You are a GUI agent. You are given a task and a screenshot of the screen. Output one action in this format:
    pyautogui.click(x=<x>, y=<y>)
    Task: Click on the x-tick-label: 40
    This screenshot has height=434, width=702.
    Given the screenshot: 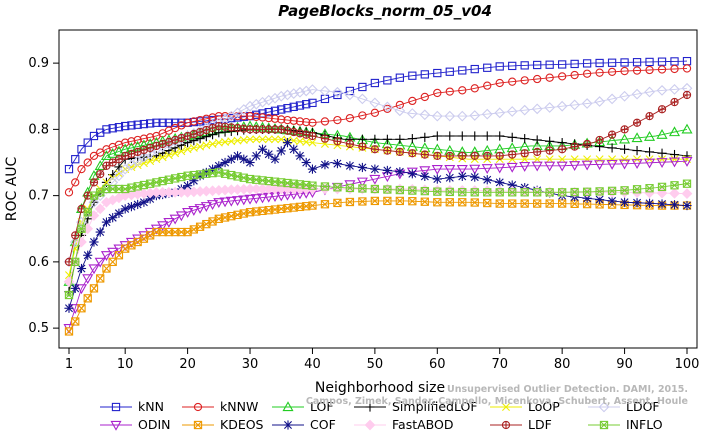 What is the action you would take?
    pyautogui.click(x=312, y=364)
    